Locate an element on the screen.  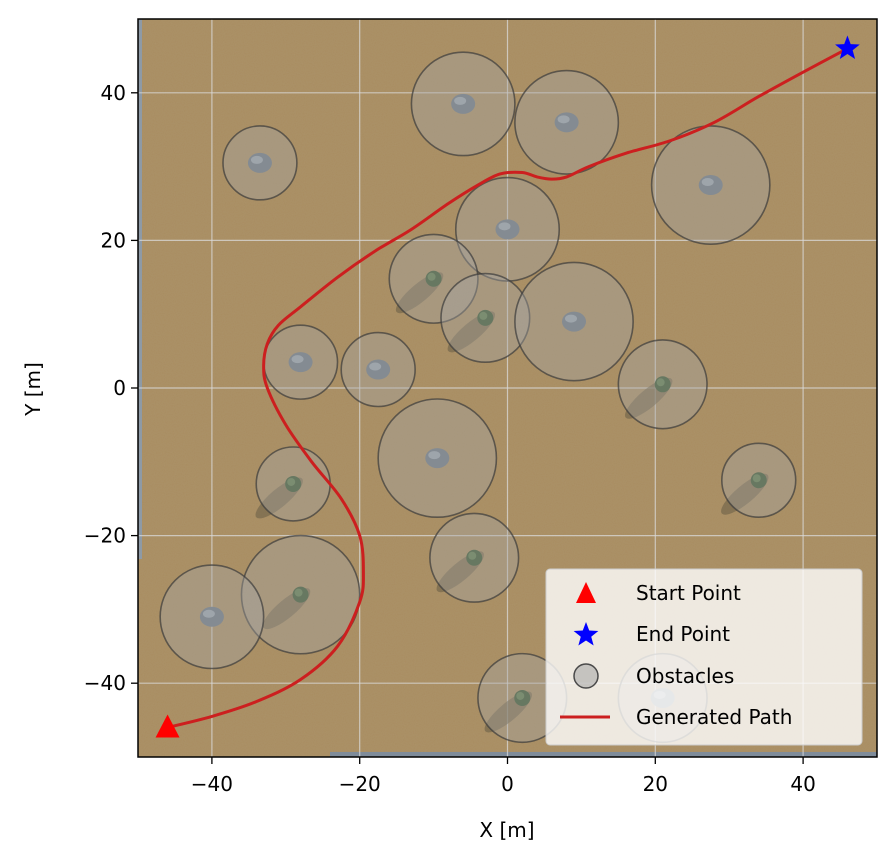
terrain-edge-bottom is located at coordinates (603, 754).